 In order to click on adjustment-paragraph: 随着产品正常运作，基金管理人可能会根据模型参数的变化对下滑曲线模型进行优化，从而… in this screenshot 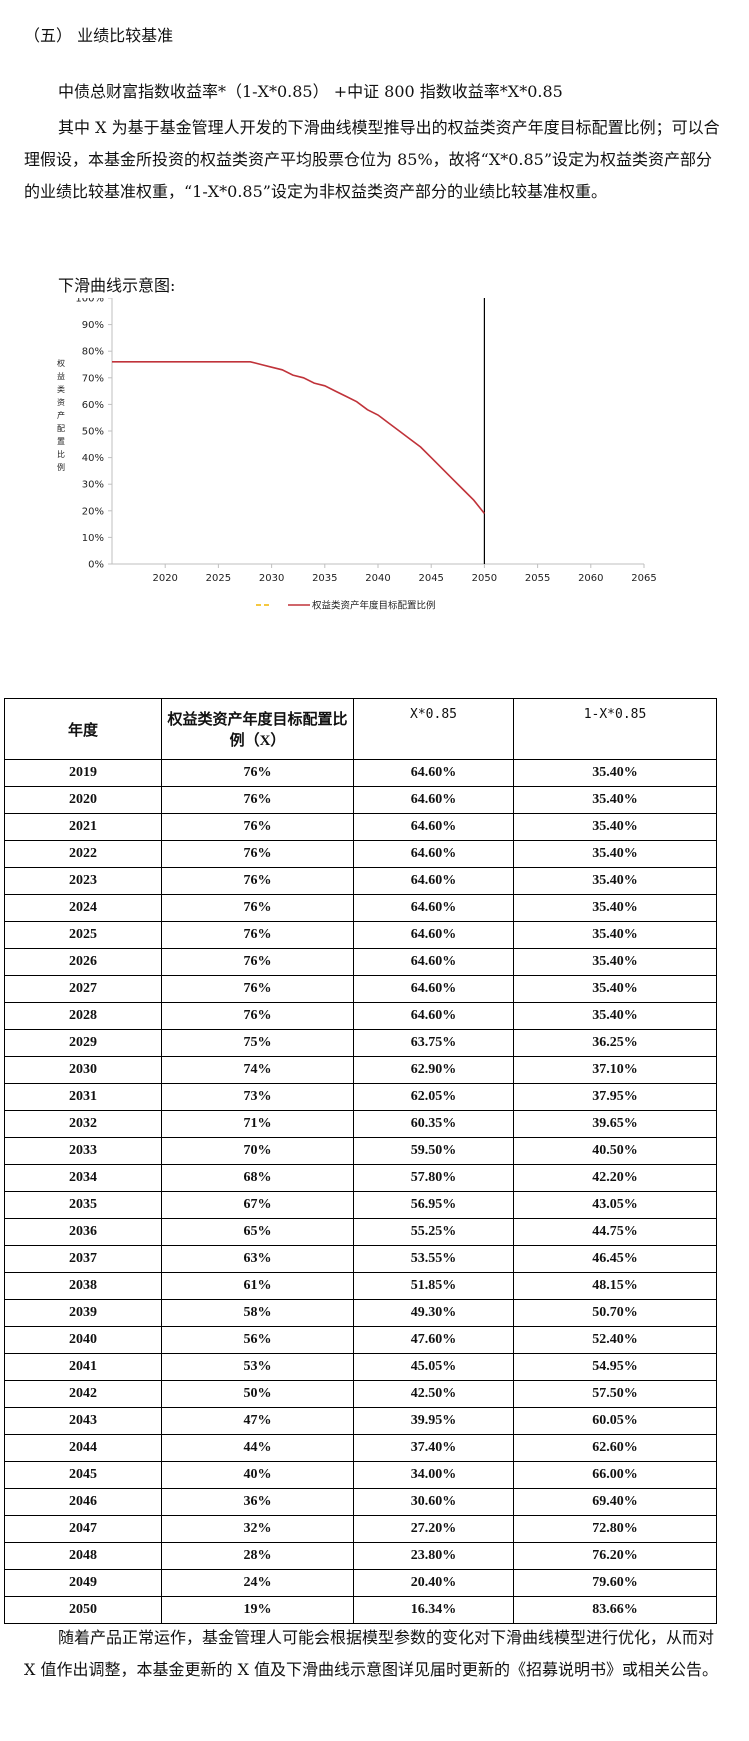, I will do `click(371, 1653)`.